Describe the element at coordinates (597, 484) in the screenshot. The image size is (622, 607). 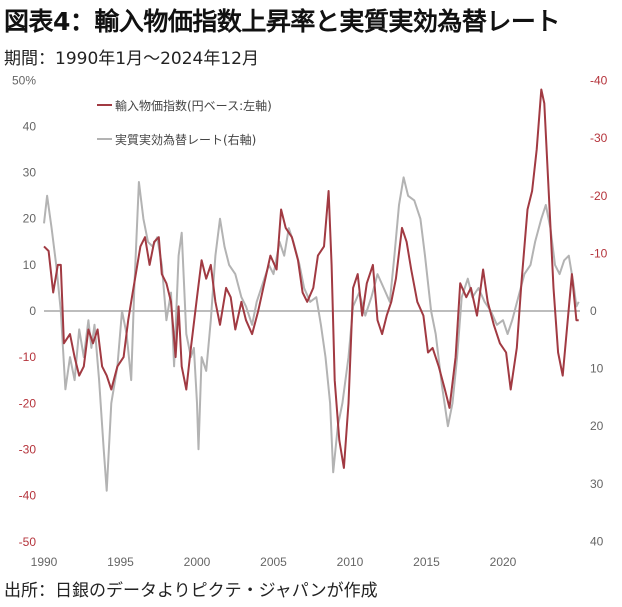
I see `right-axis-tick: 30` at that location.